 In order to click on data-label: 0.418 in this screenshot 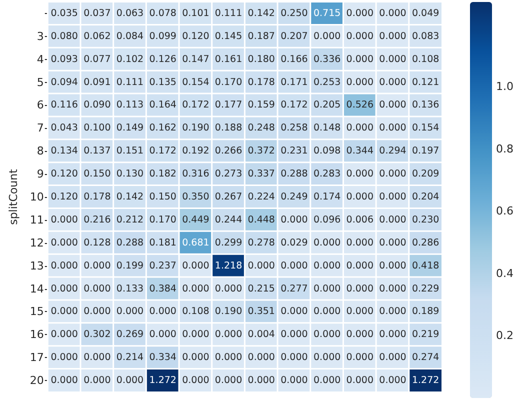, I will do `click(426, 266)`.